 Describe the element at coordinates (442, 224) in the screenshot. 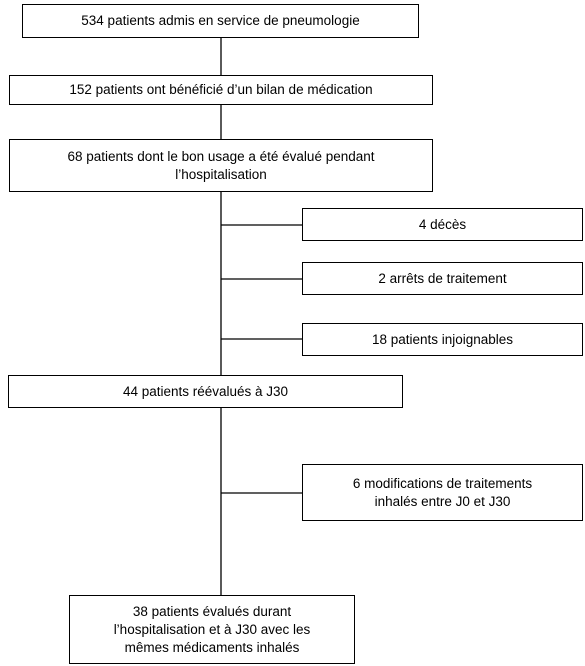

I see `box-deaths: 4 décès` at that location.